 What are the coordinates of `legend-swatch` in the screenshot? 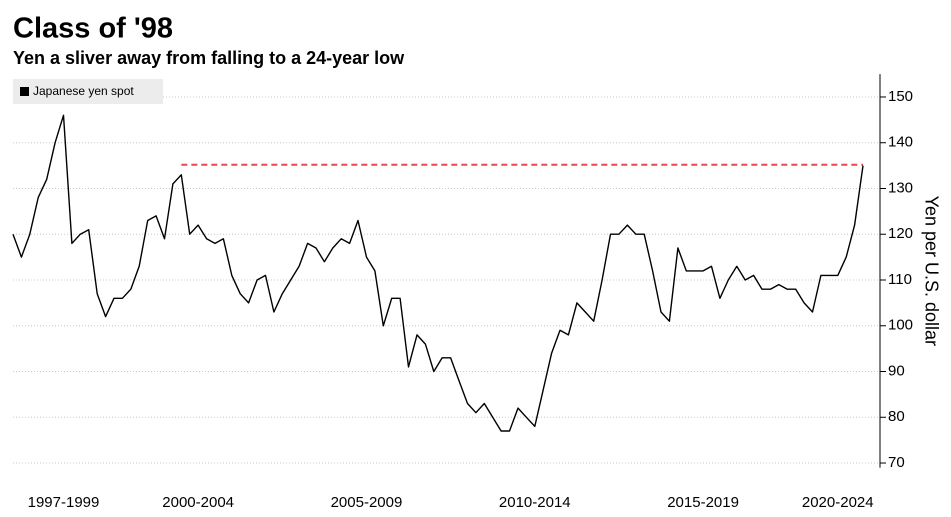 It's located at (24, 91).